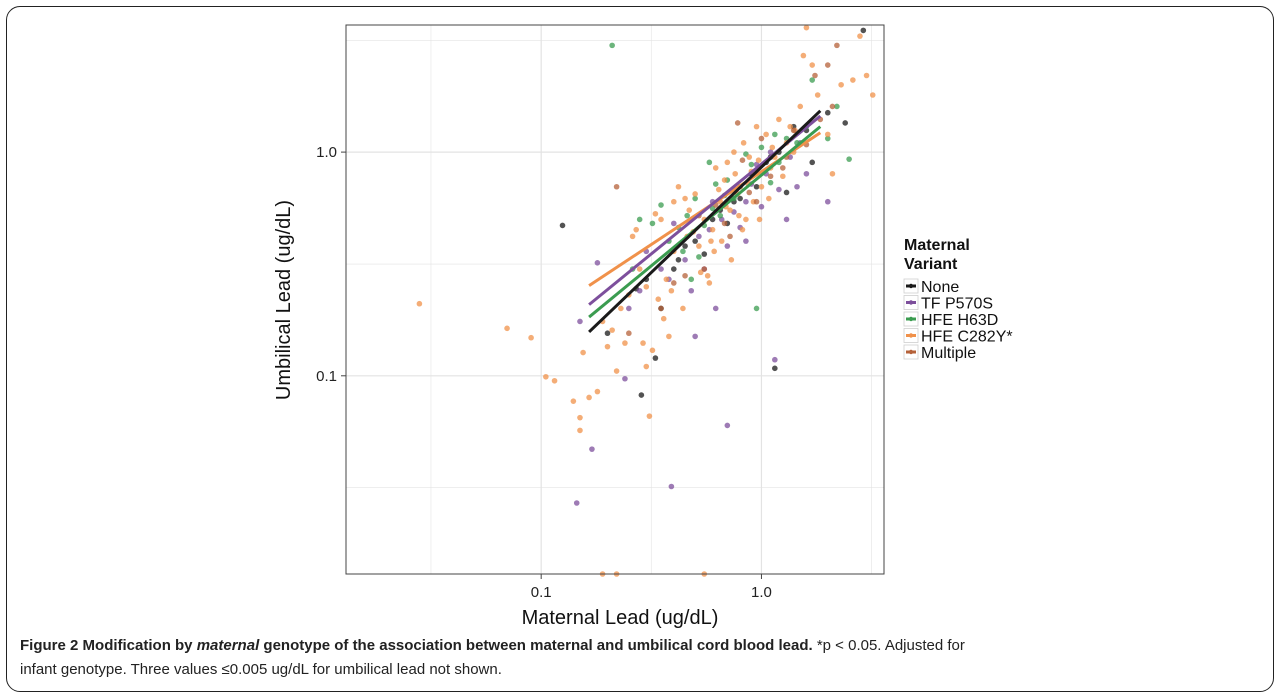 This screenshot has width=1281, height=699. I want to click on legend-label: HFE H63D, so click(959, 320).